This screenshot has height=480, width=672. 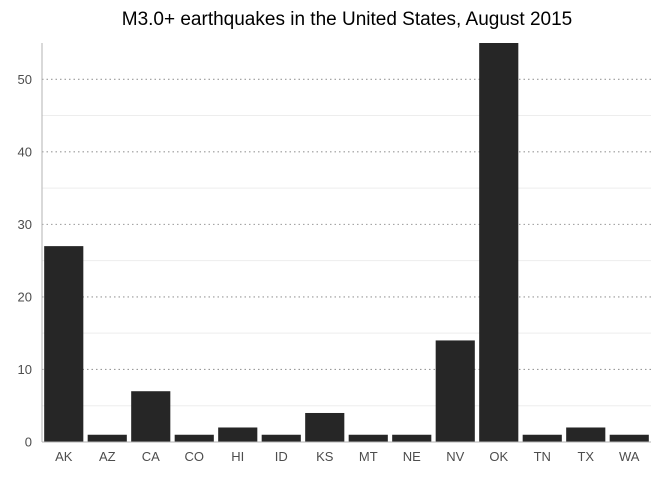 What do you see at coordinates (629, 438) in the screenshot?
I see `bar-wa` at bounding box center [629, 438].